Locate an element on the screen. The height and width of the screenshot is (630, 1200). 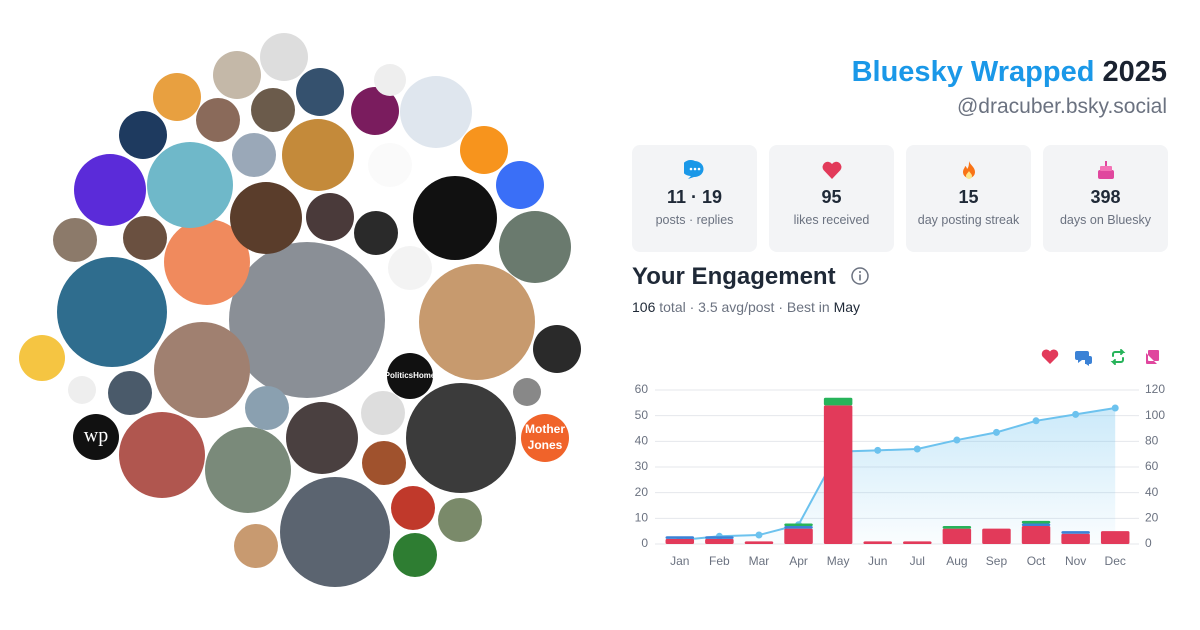
x-tick-label: Jun is located at coordinates (877, 561).